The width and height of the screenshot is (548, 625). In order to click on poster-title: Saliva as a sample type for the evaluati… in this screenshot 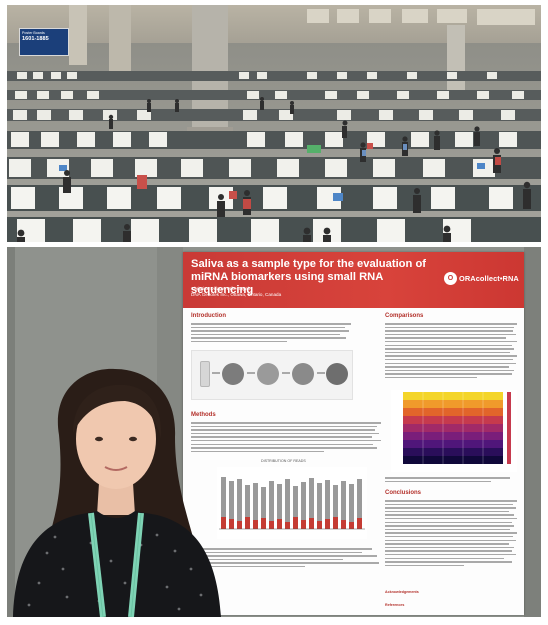, I will do `click(316, 277)`.